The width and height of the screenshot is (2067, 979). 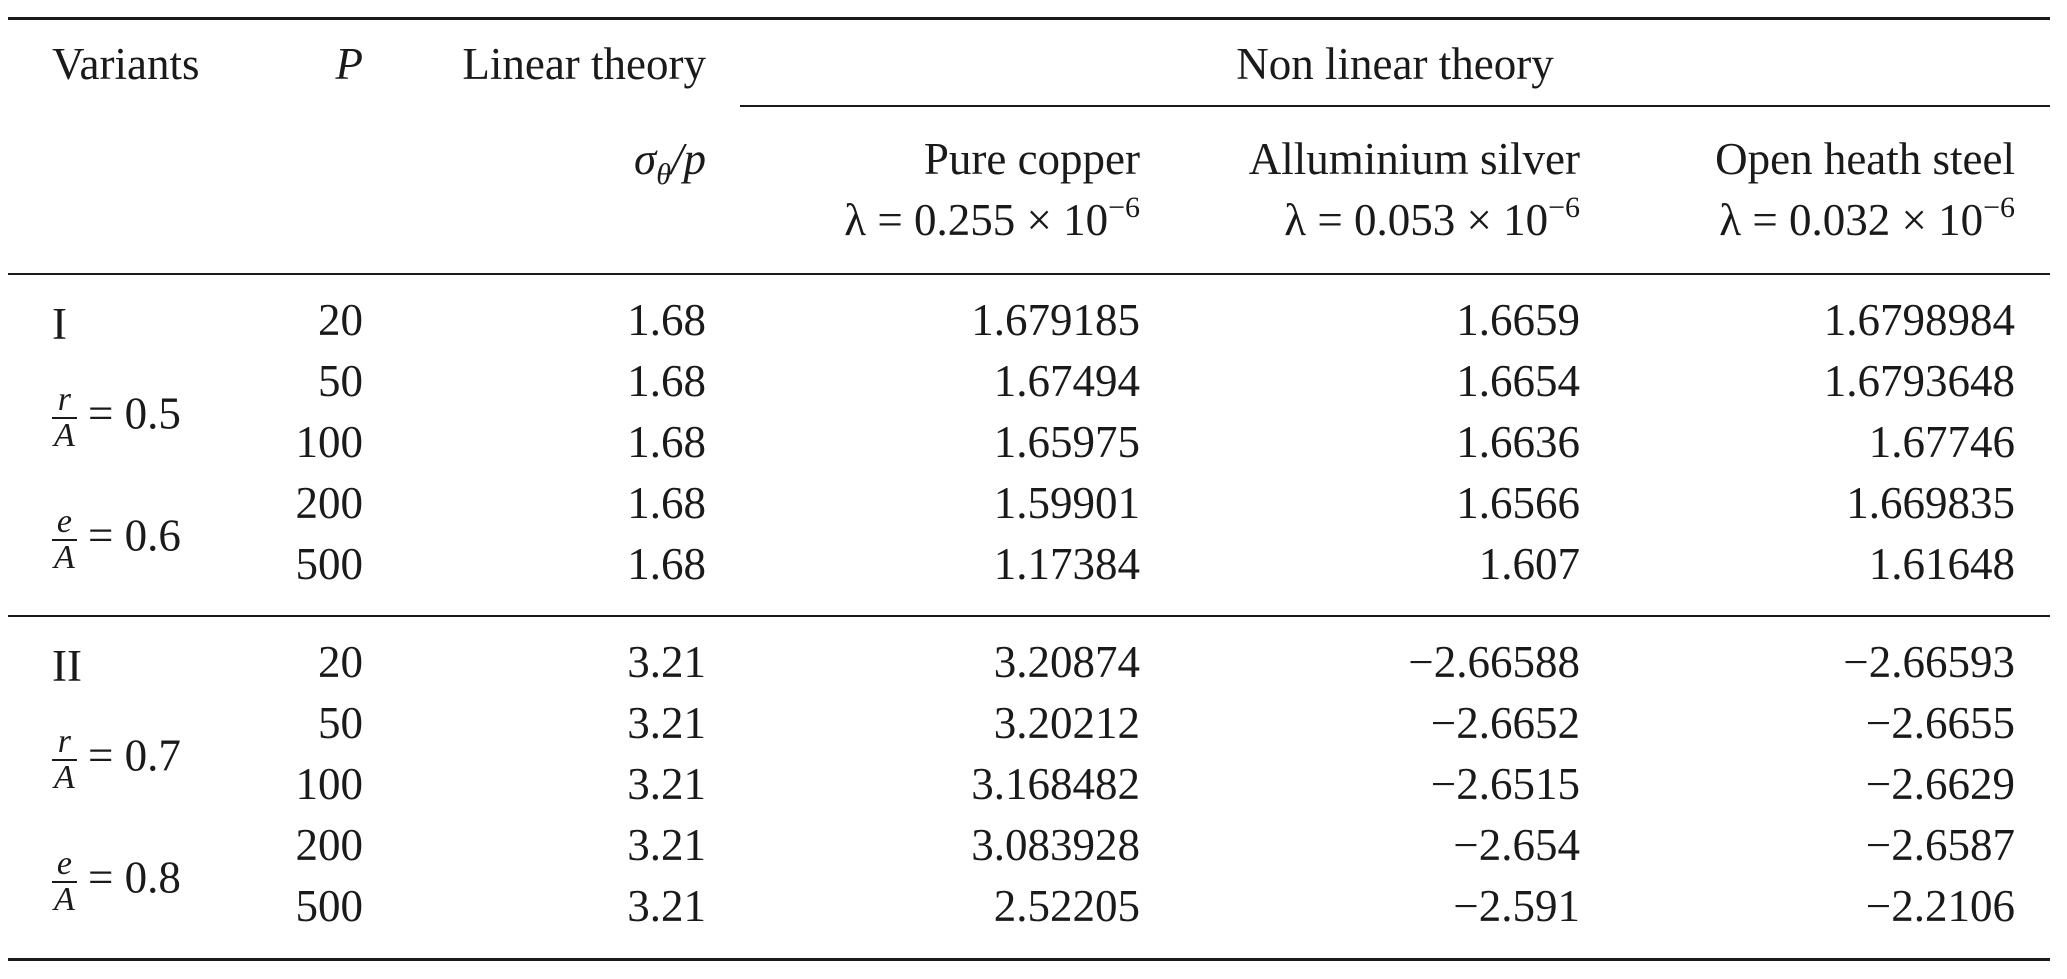 I want to click on header-material-steel: Open heath steel, so click(x=1865, y=159).